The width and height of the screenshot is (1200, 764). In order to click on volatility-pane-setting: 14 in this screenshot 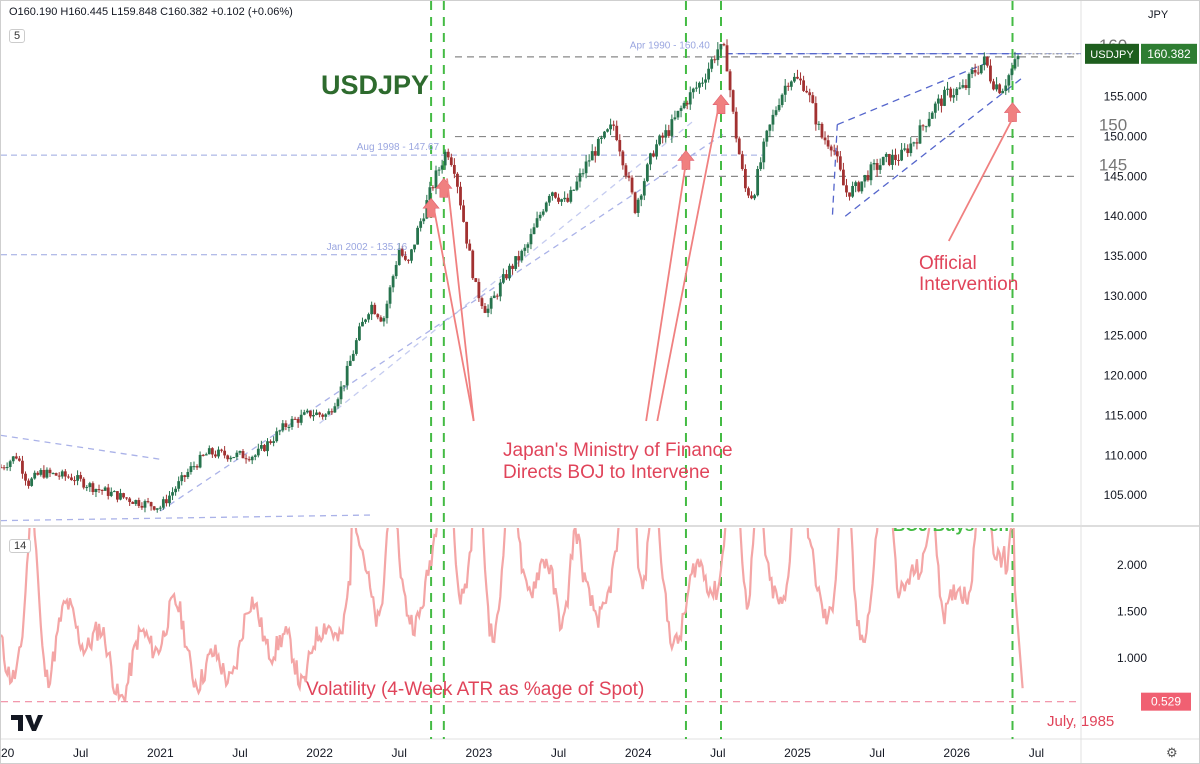, I will do `click(20, 546)`.